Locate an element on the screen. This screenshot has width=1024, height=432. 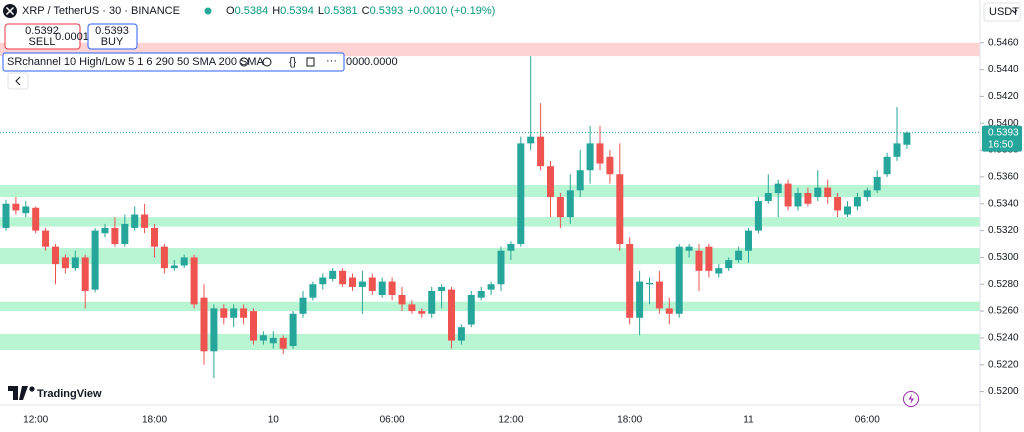
symbol: XRP / TetherUS · 30 · BINANCE is located at coordinates (101, 11).